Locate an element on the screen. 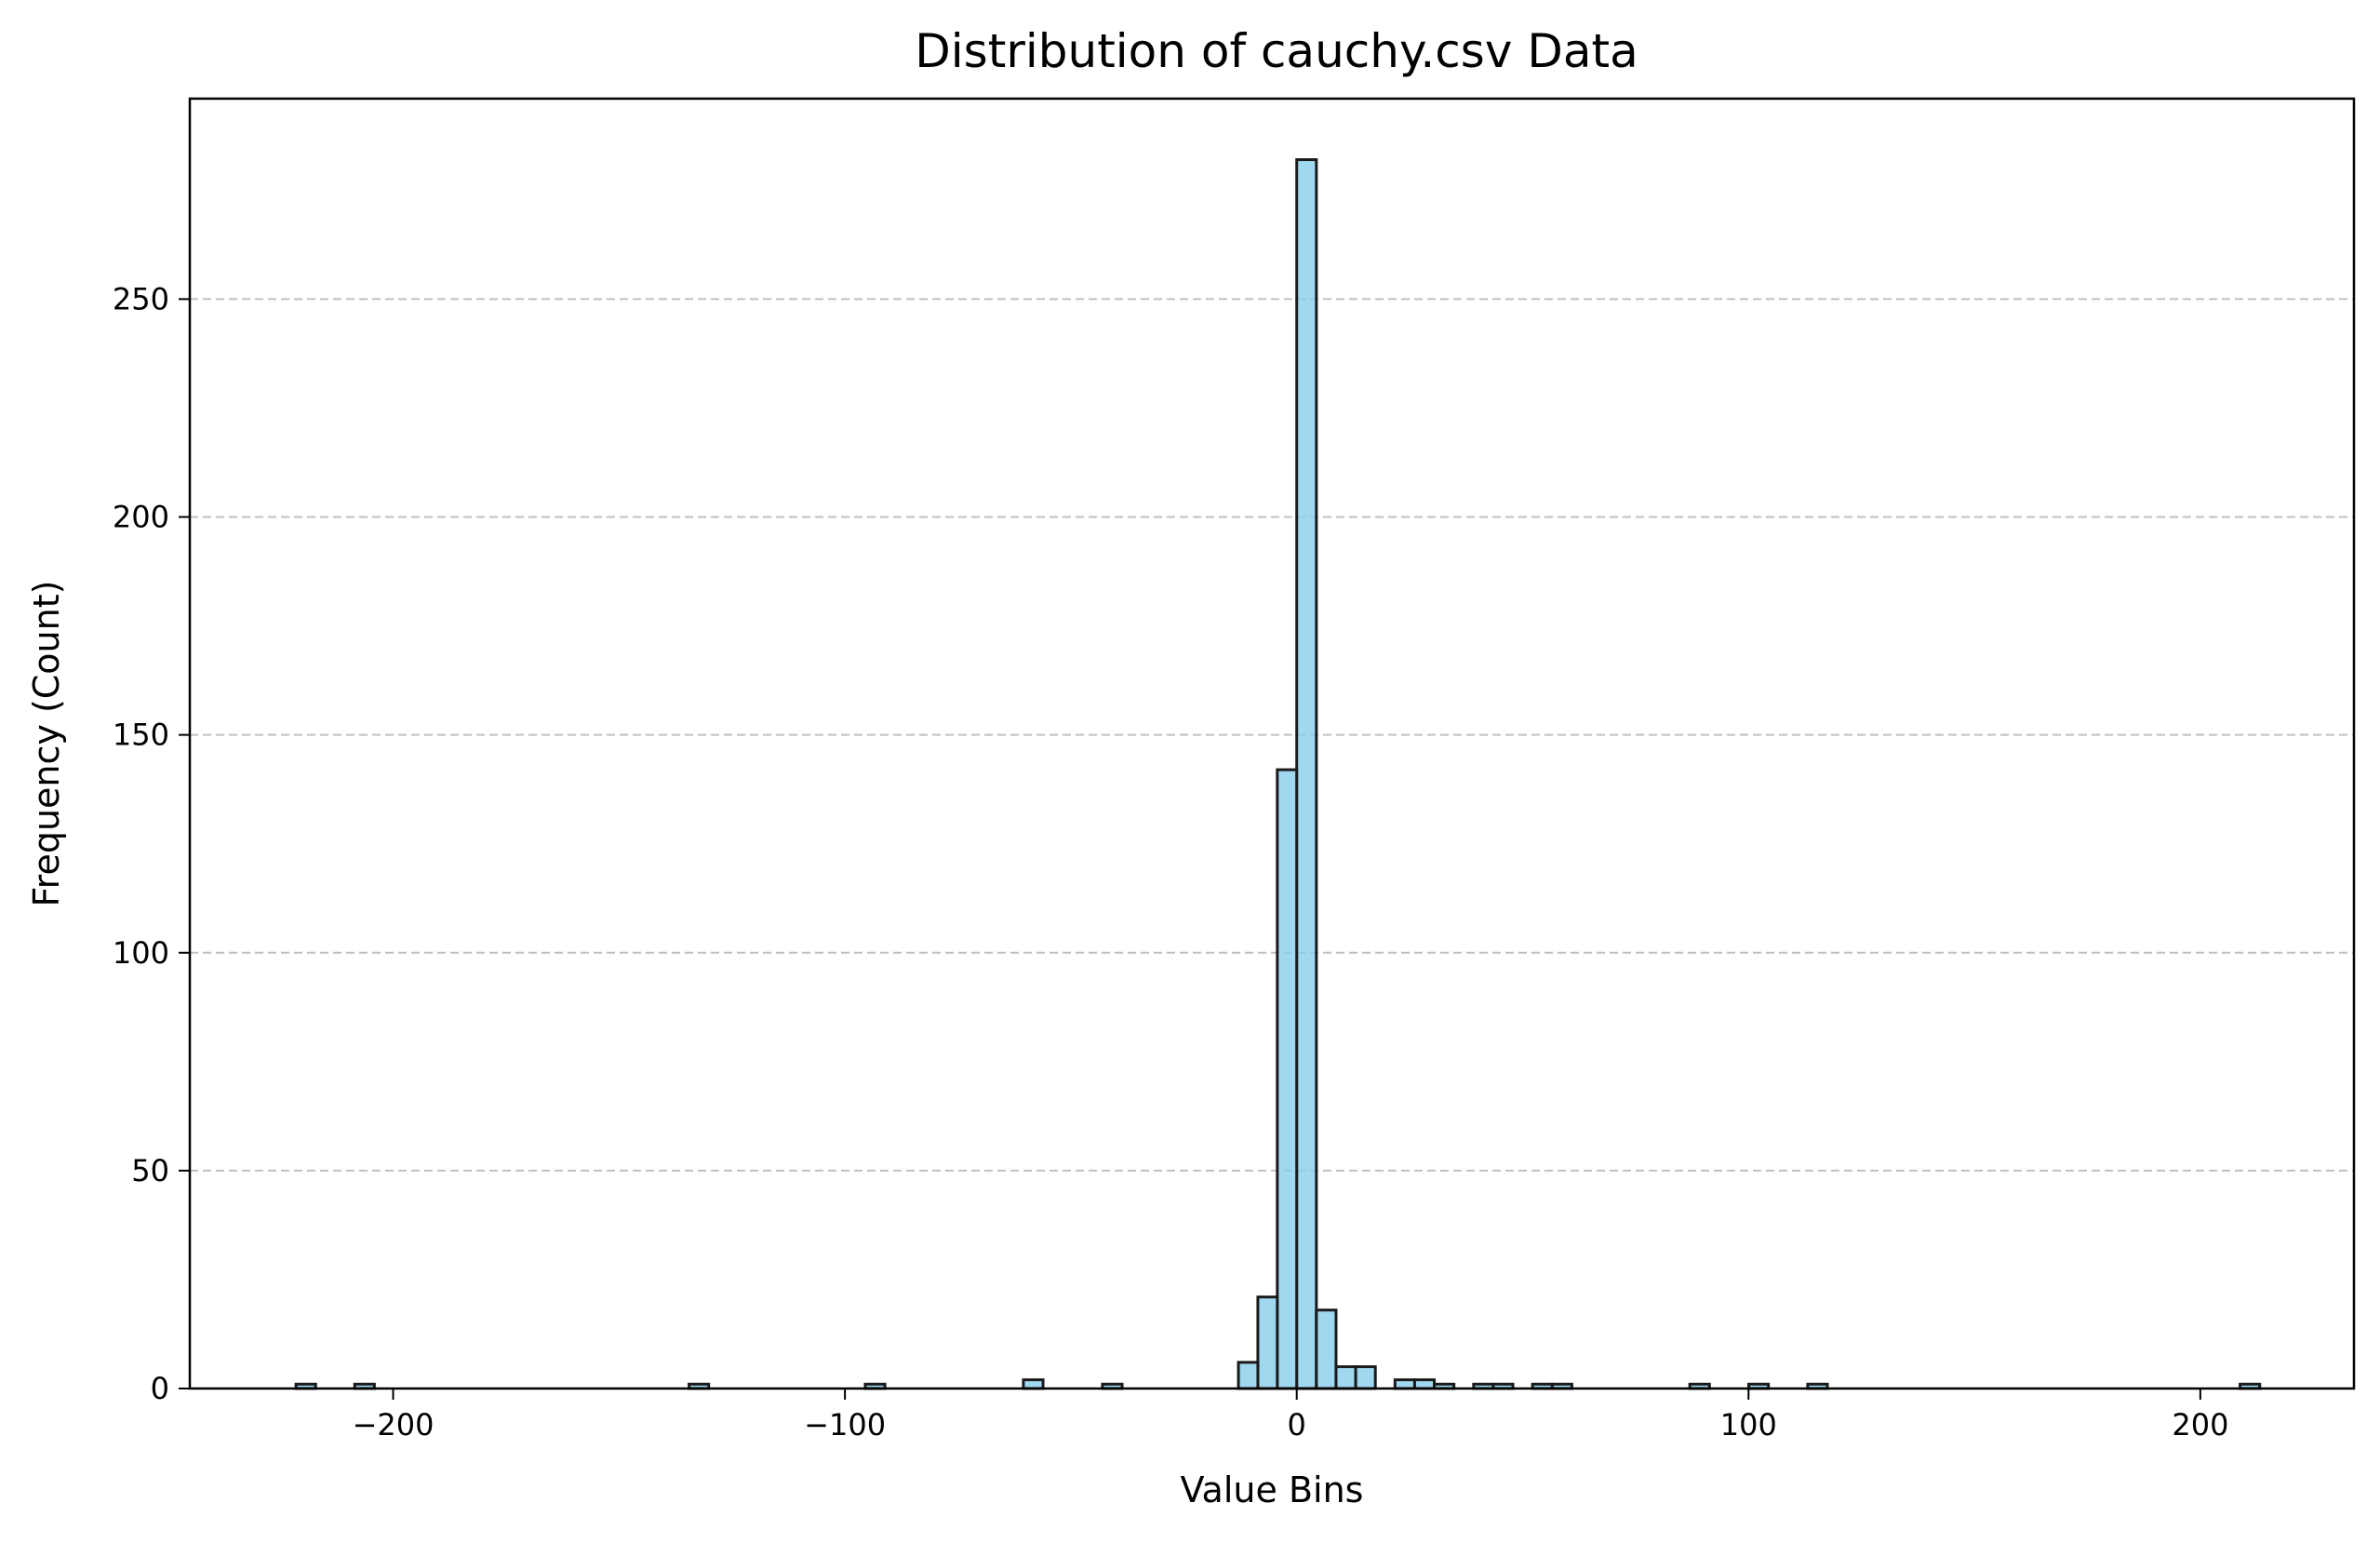  x-axis-label: Value Bins is located at coordinates (1272, 1489).